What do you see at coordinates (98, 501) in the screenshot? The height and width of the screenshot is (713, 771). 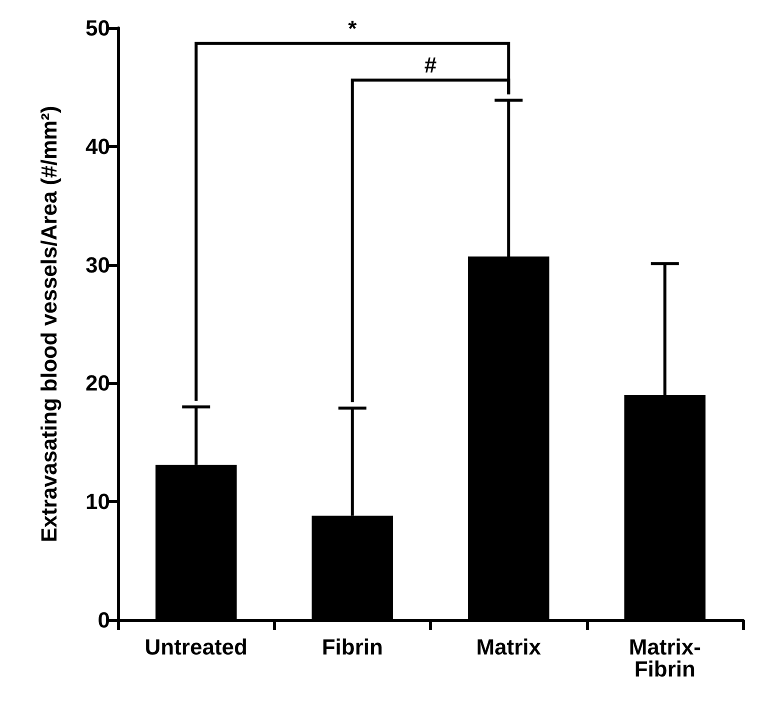 I see `y-tick-label: 10` at bounding box center [98, 501].